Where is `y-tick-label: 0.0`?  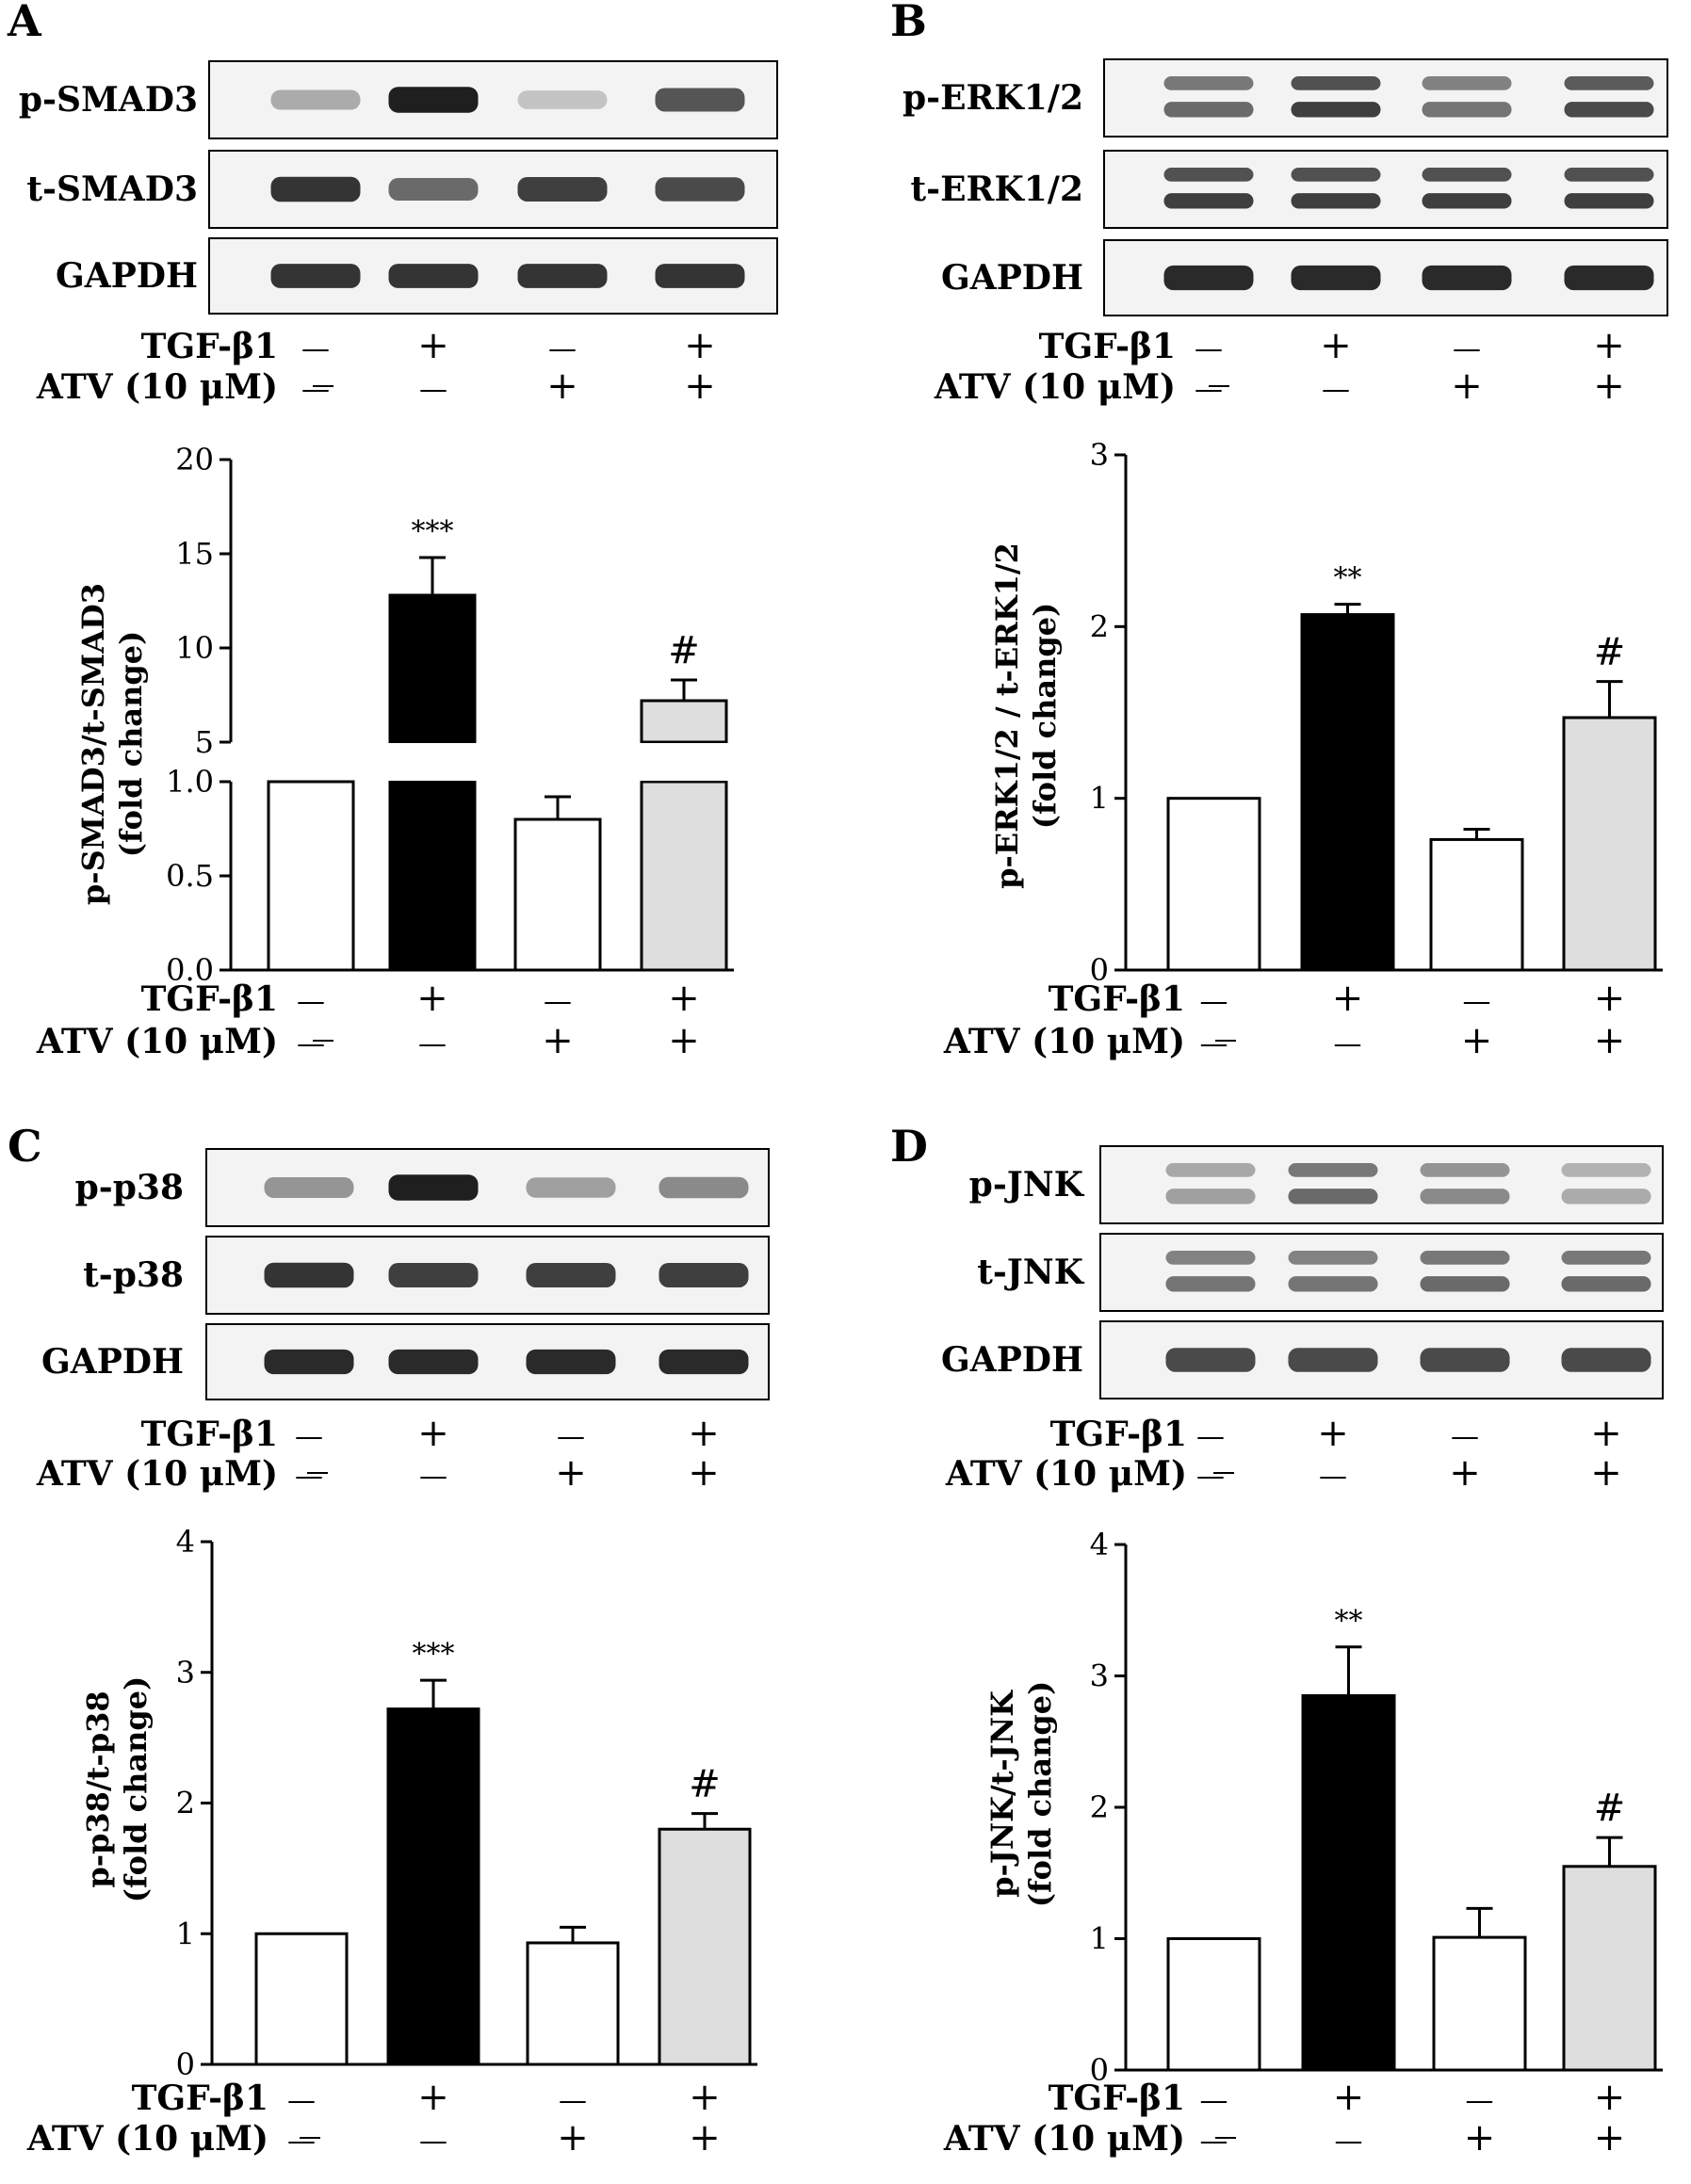
y-tick-label: 0.0 is located at coordinates (190, 970).